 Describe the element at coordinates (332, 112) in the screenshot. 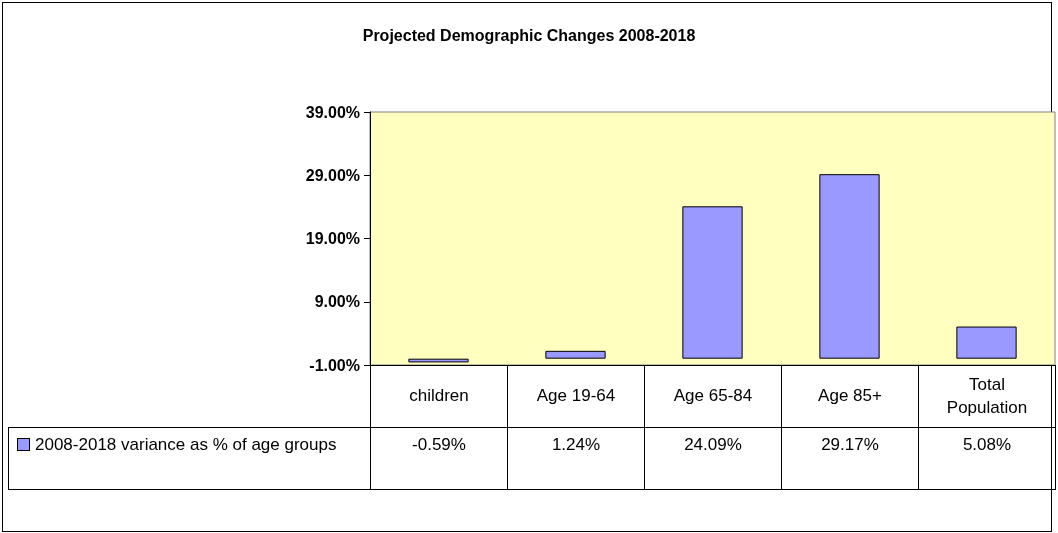

I see `y-tick-label: 39.00%` at that location.